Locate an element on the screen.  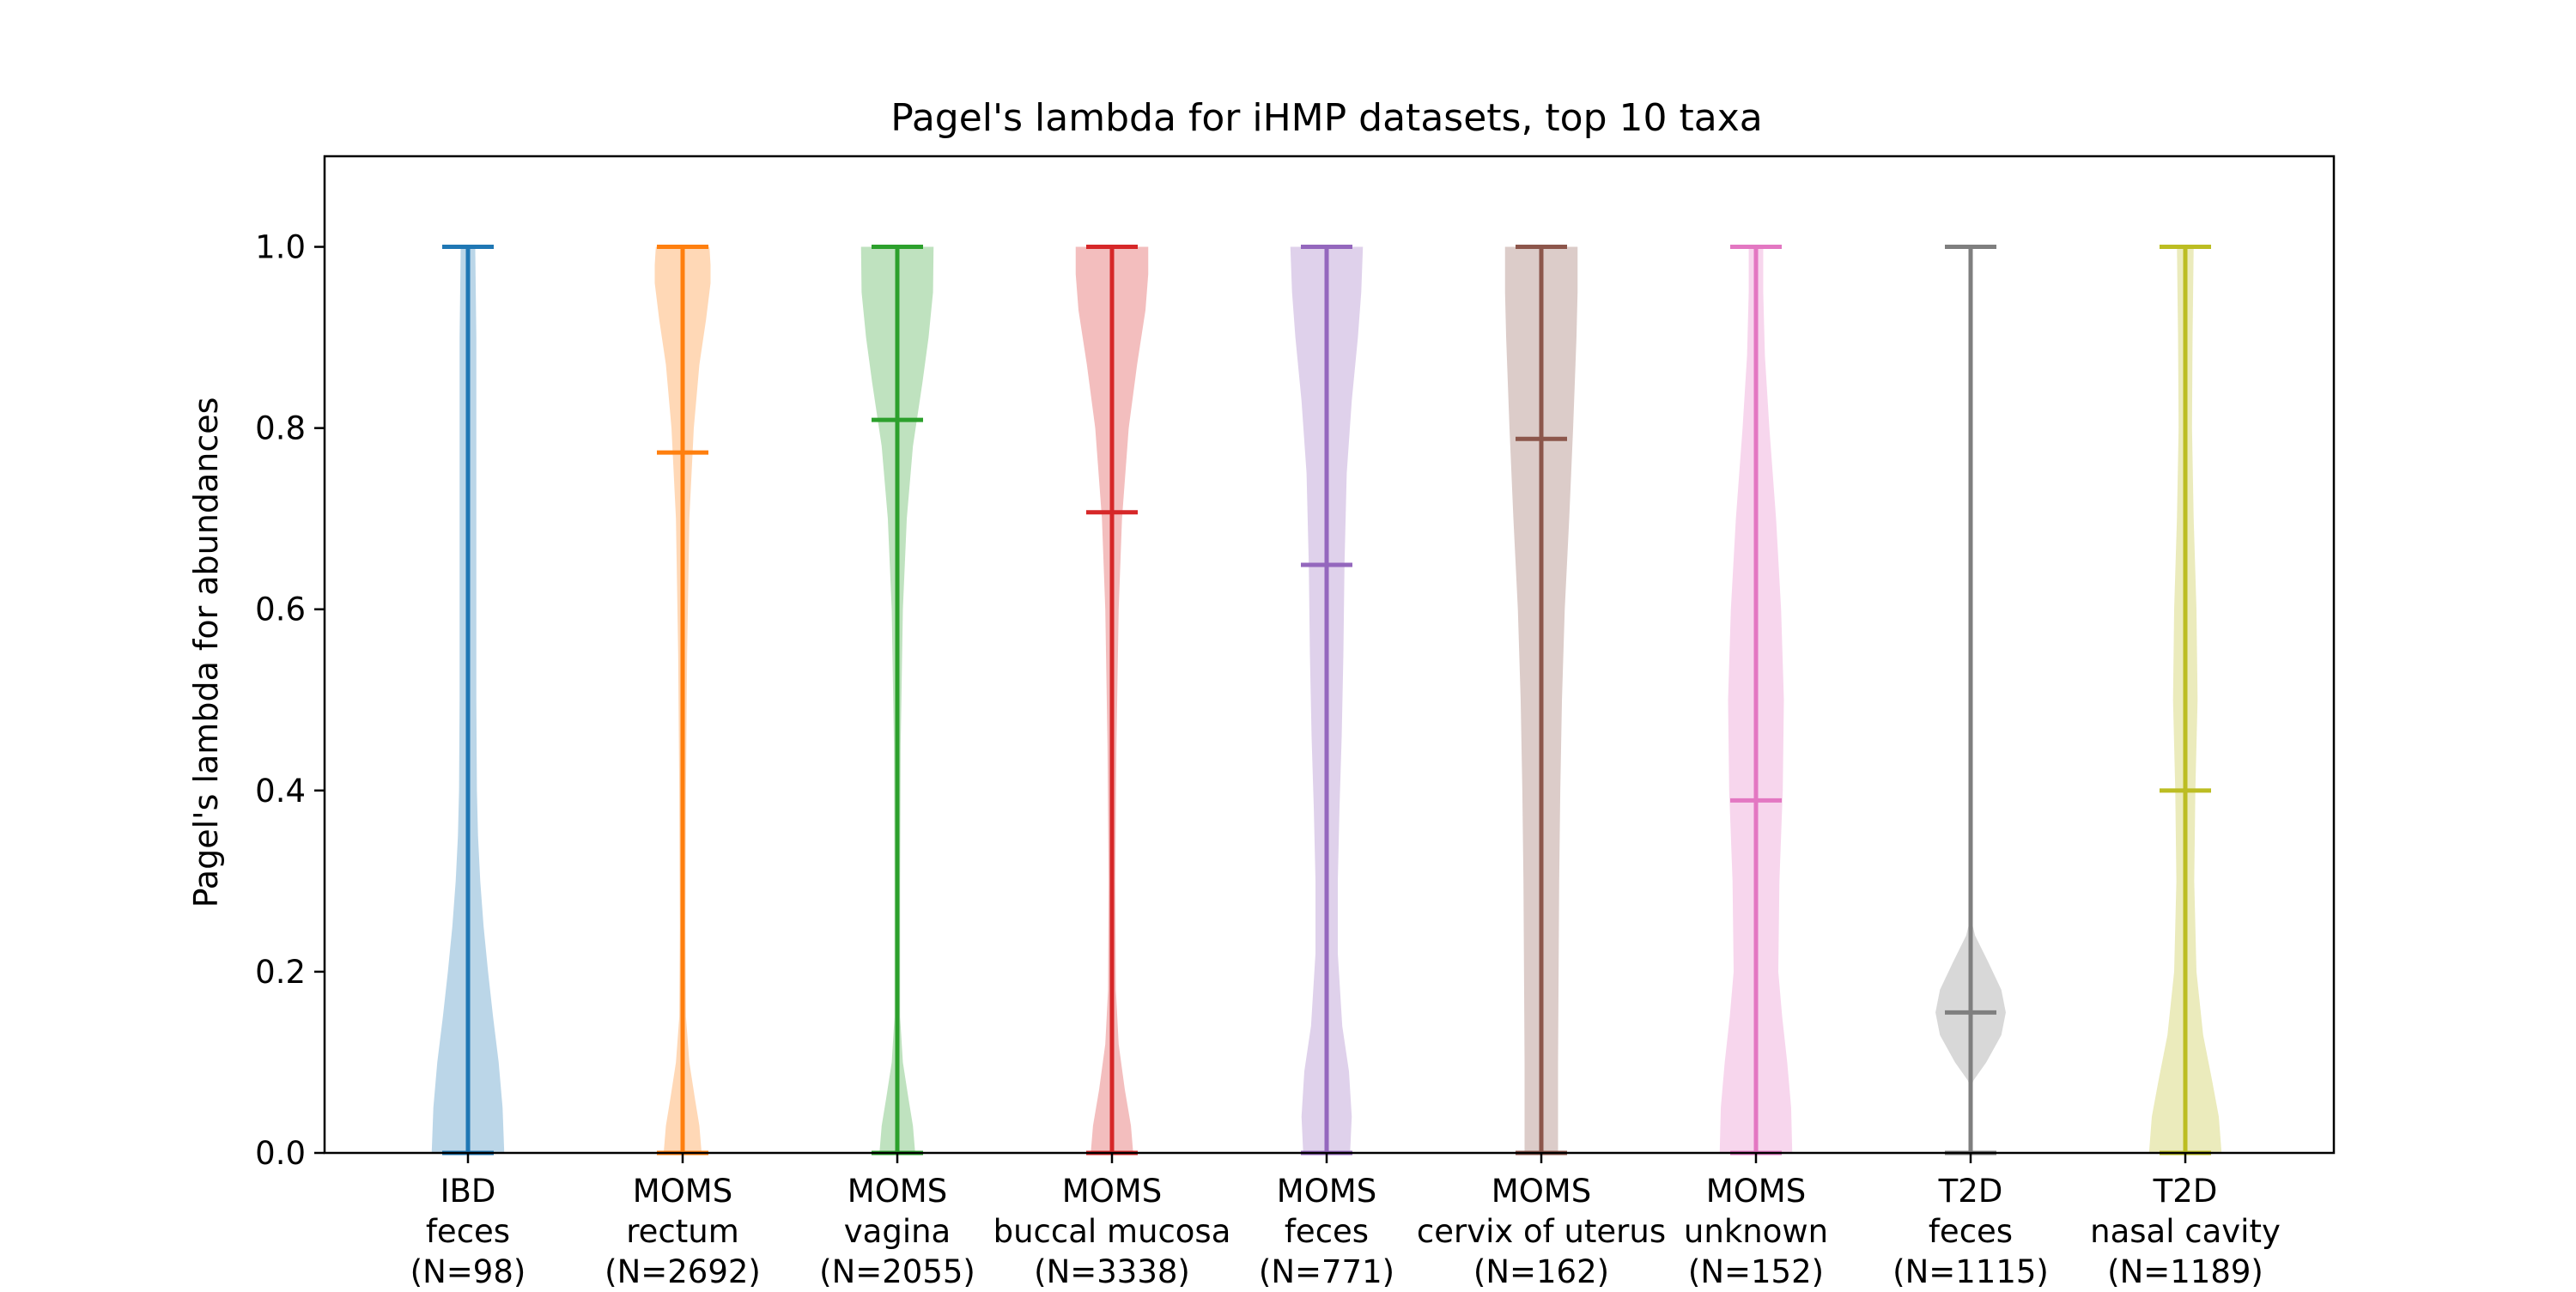
y-tick-label: 0.8 is located at coordinates (280, 428).